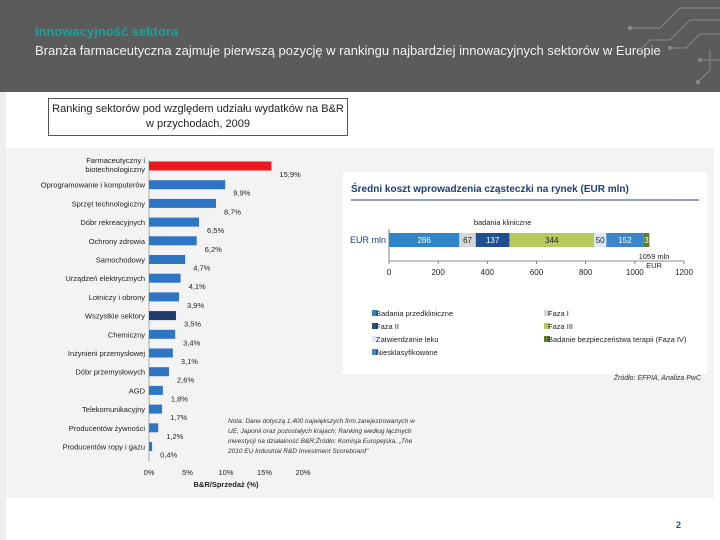 Image resolution: width=720 pixels, height=540 pixels. What do you see at coordinates (679, 525) in the screenshot?
I see `page-number: 2` at bounding box center [679, 525].